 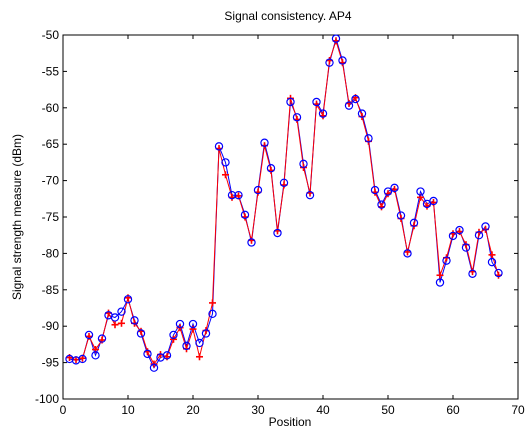 I want to click on y-tick-label: -50, so click(x=51, y=35).